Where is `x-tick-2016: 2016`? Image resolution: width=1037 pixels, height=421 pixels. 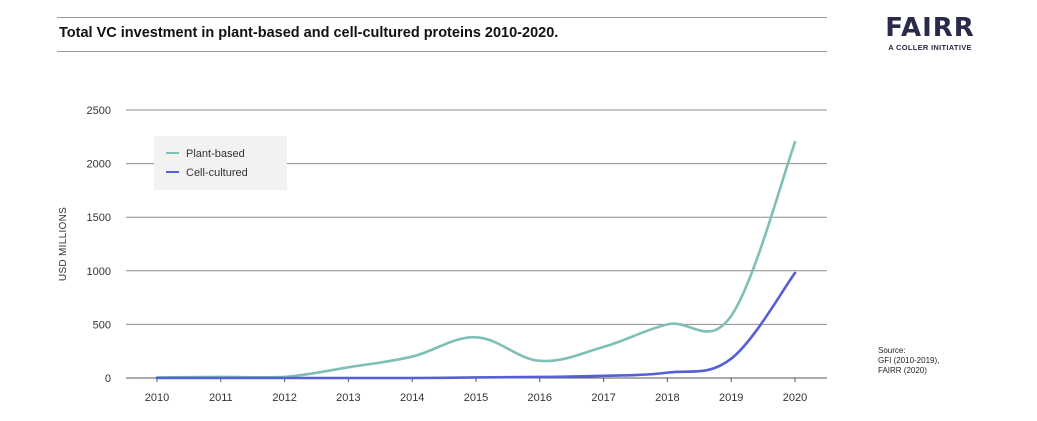 x-tick-2016: 2016 is located at coordinates (540, 398).